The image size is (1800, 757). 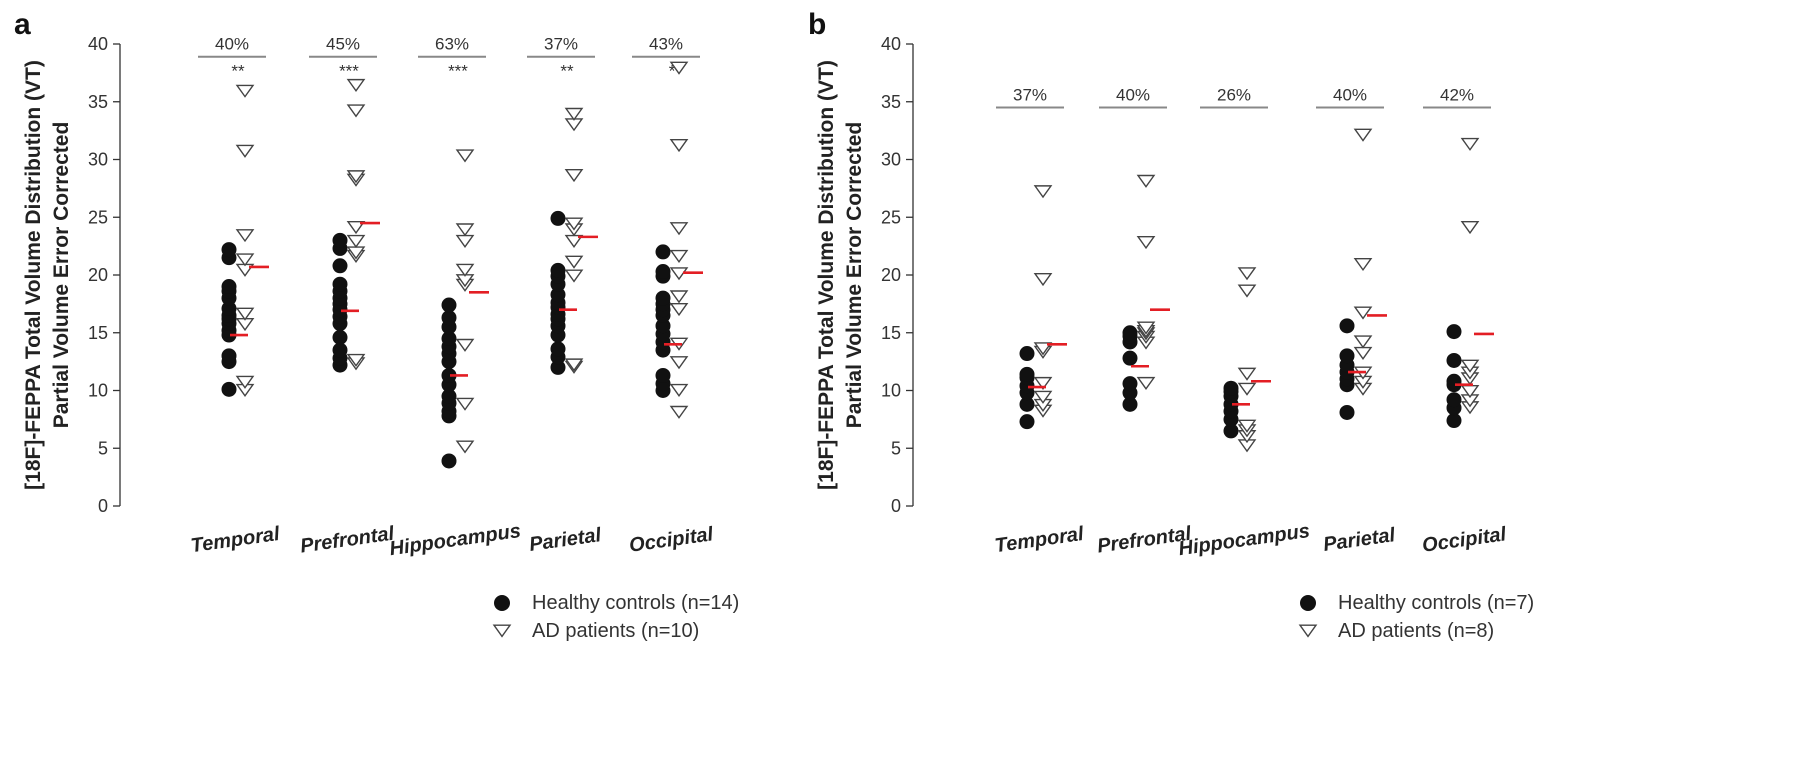 What do you see at coordinates (672, 71) in the screenshot?
I see `significance-label: *` at bounding box center [672, 71].